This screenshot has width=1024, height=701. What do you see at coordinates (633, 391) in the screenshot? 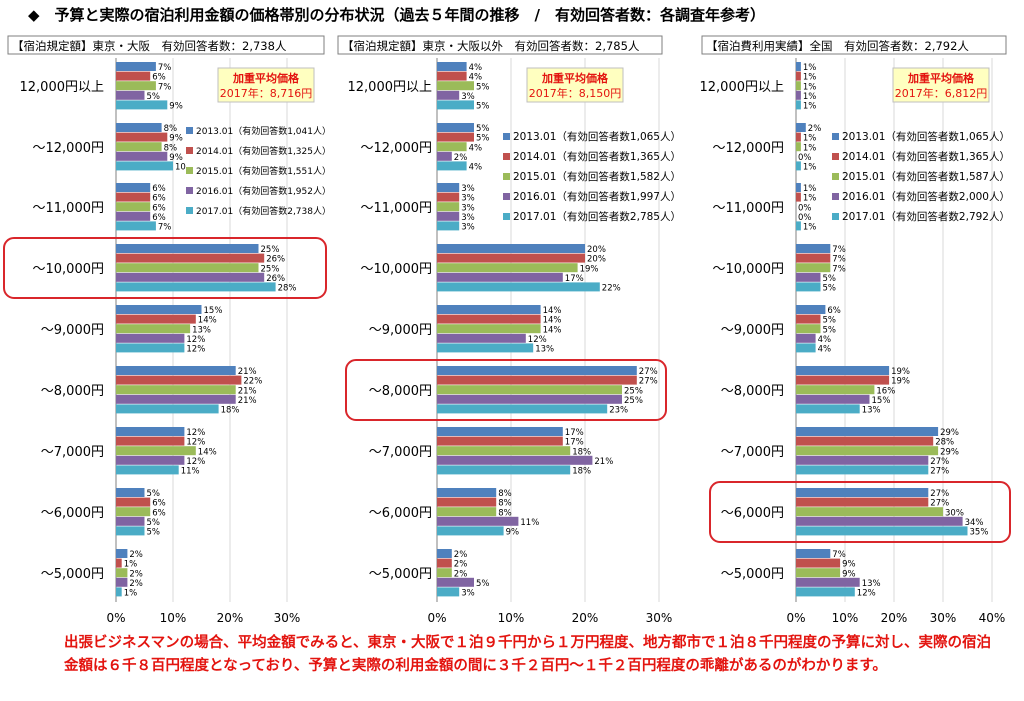
I see `data-label: 25%` at bounding box center [633, 391].